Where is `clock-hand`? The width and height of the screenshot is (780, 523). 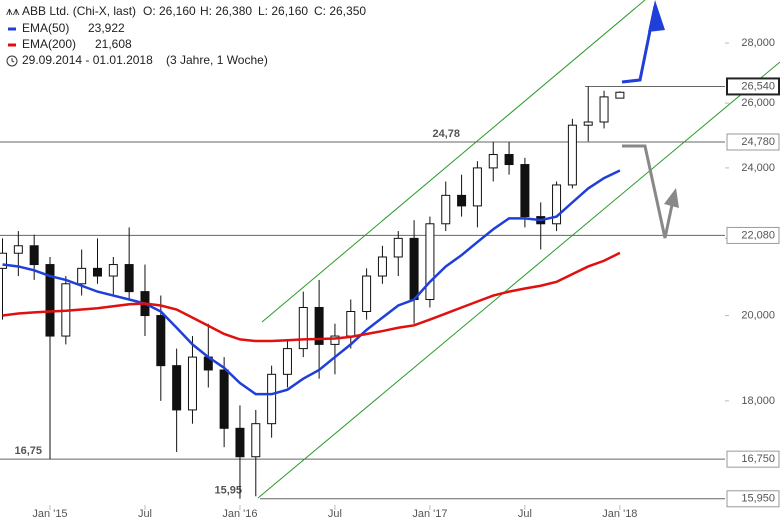 clock-hand is located at coordinates (13, 60).